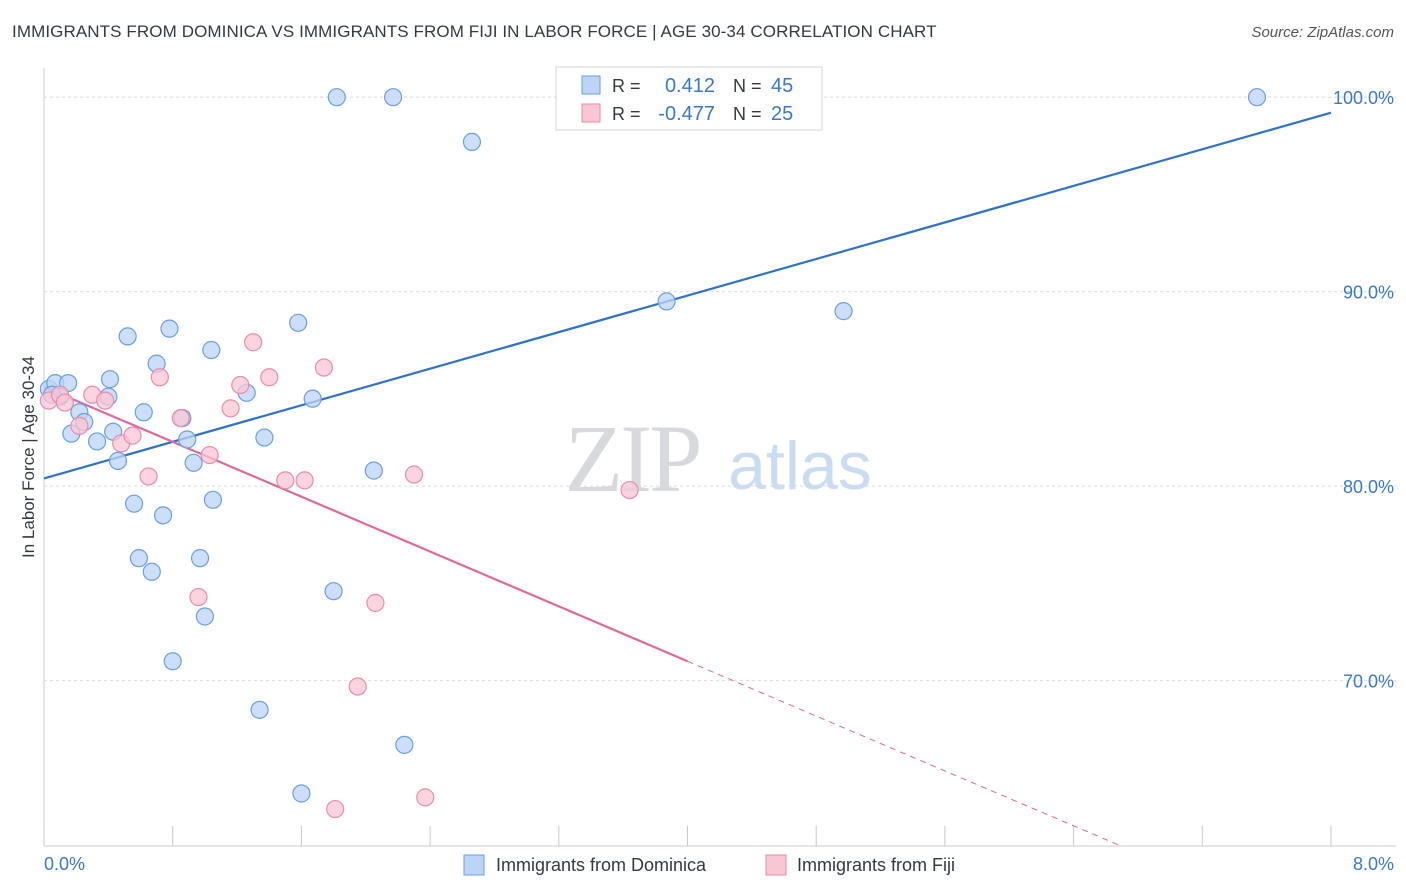 This screenshot has width=1406, height=892. What do you see at coordinates (1363, 98) in the screenshot?
I see `y-tick-label: 100.0%` at bounding box center [1363, 98].